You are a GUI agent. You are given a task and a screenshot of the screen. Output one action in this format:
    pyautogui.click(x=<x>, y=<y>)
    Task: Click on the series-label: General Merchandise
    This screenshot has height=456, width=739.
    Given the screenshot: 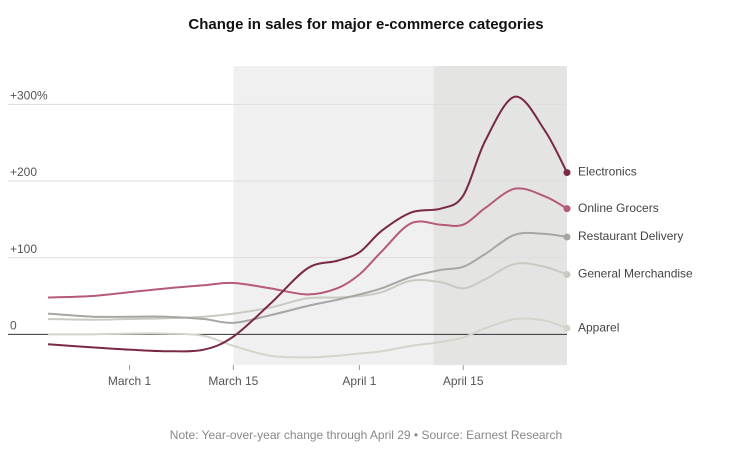 What is the action you would take?
    pyautogui.click(x=635, y=274)
    